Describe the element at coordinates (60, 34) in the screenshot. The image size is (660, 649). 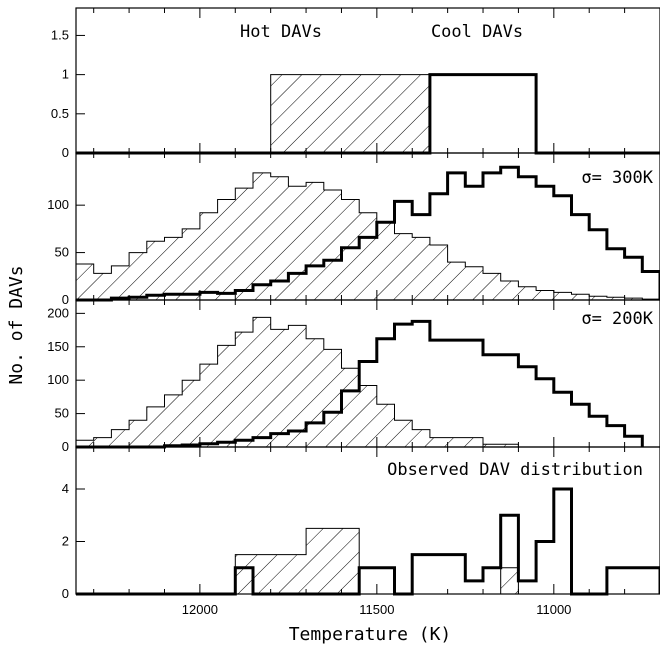
I see `y-tick-label: 1.5` at that location.